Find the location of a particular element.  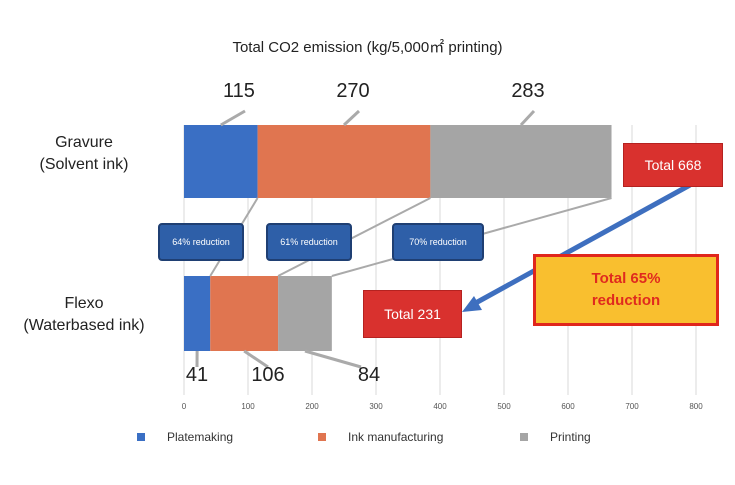

x-tick-label: 300 is located at coordinates (376, 406).